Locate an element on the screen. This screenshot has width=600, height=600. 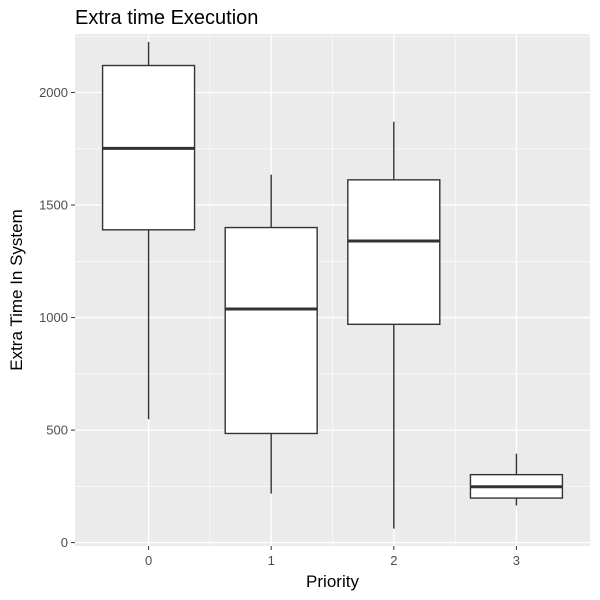
y-tick-label: 1500 is located at coordinates (53, 205).